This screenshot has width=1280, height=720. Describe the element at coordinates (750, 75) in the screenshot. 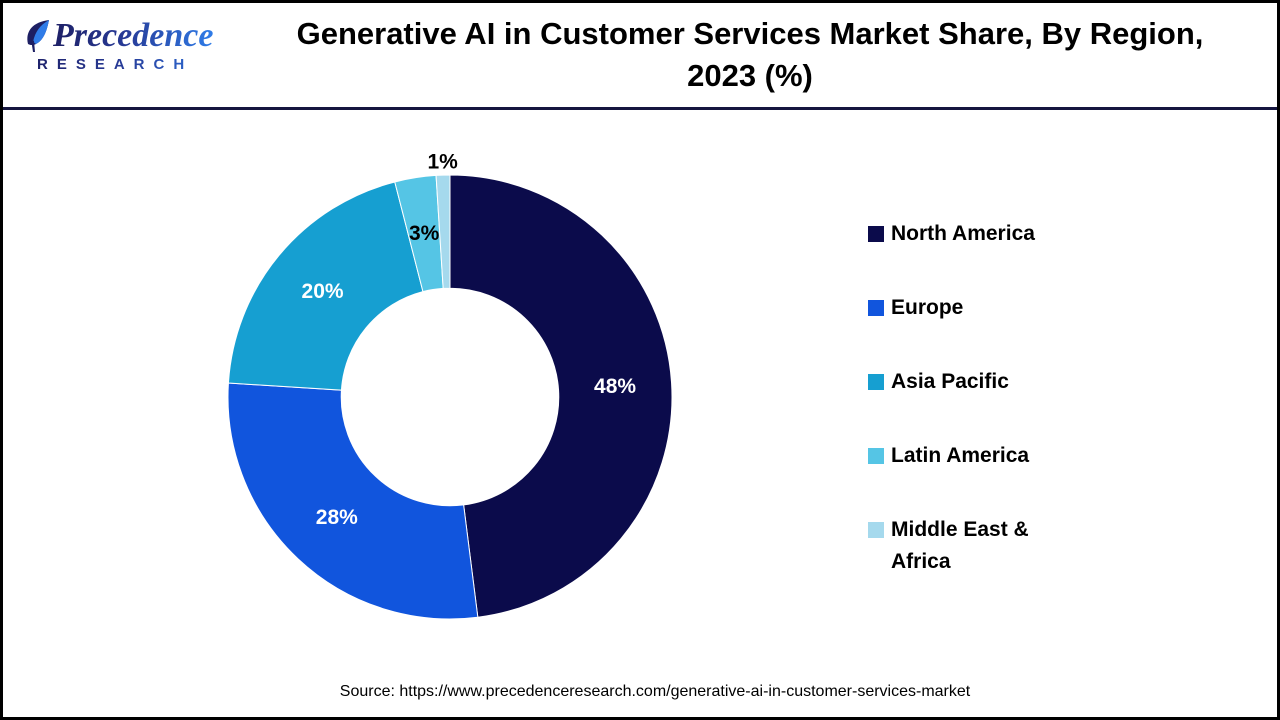

I see `chart-title-line-2: 2023 (%)` at that location.